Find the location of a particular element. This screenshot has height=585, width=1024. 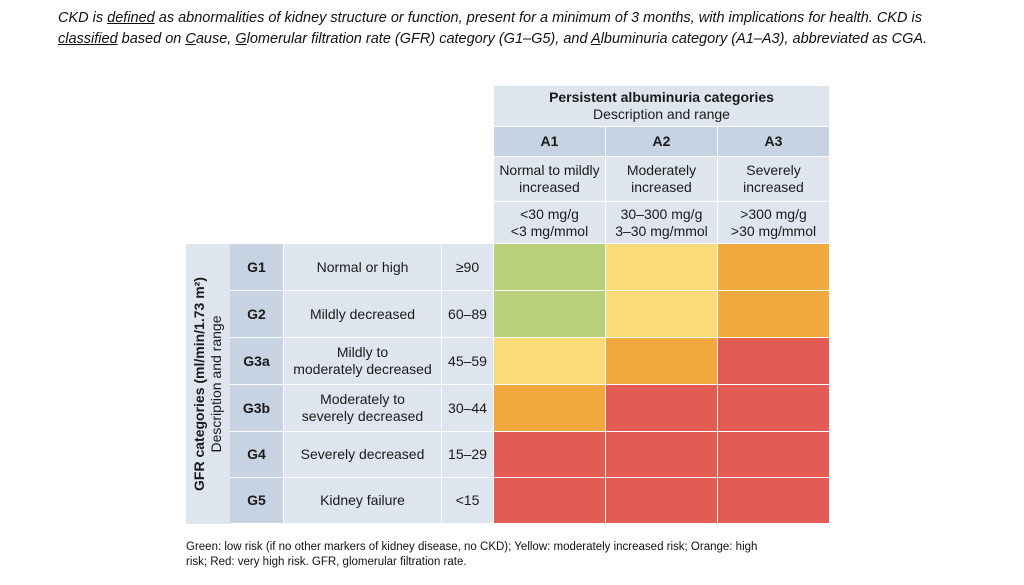

gfr-code-g3b: G3b is located at coordinates (257, 408).